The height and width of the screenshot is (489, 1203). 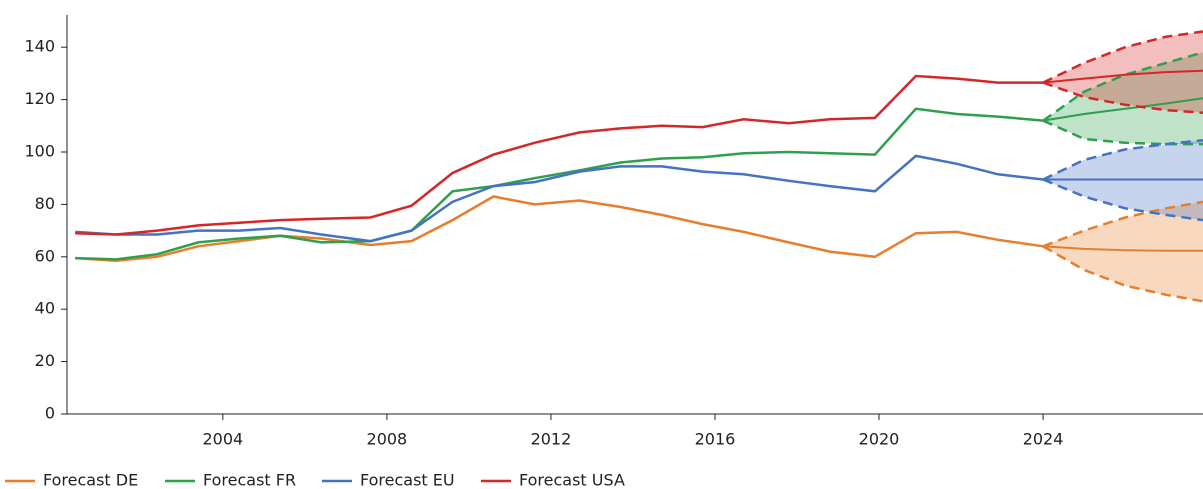 What do you see at coordinates (1043, 439) in the screenshot?
I see `x-tick-label: 2024` at bounding box center [1043, 439].